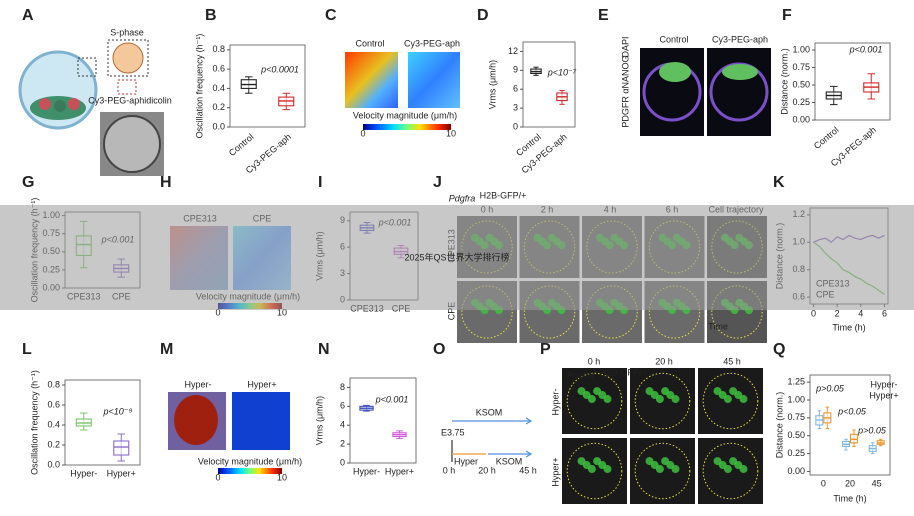 The width and height of the screenshot is (914, 516). Describe the element at coordinates (28, 182) in the screenshot. I see `panel-letter: G` at that location.